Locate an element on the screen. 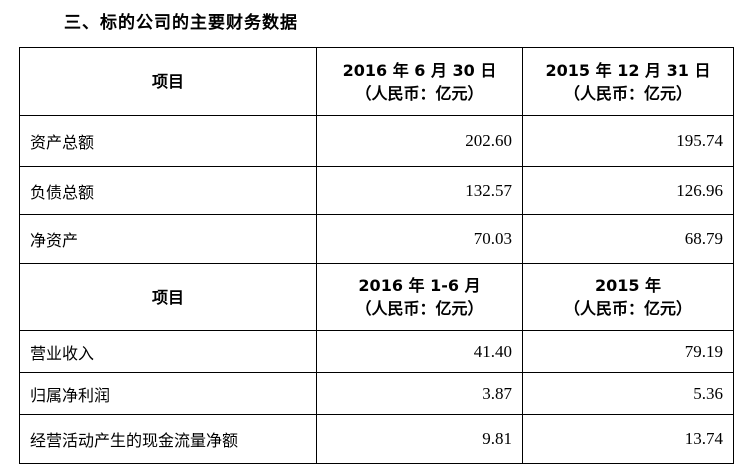 Image resolution: width=752 pixels, height=470 pixels. row-label: 营业收入 is located at coordinates (168, 351).